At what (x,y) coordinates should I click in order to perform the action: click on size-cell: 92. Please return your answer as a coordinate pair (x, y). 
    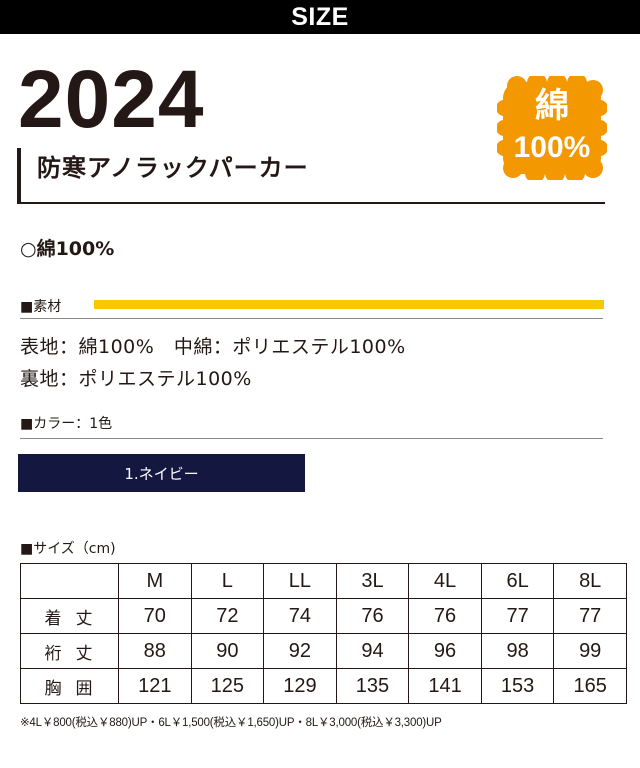
    Looking at the image, I should click on (300, 651).